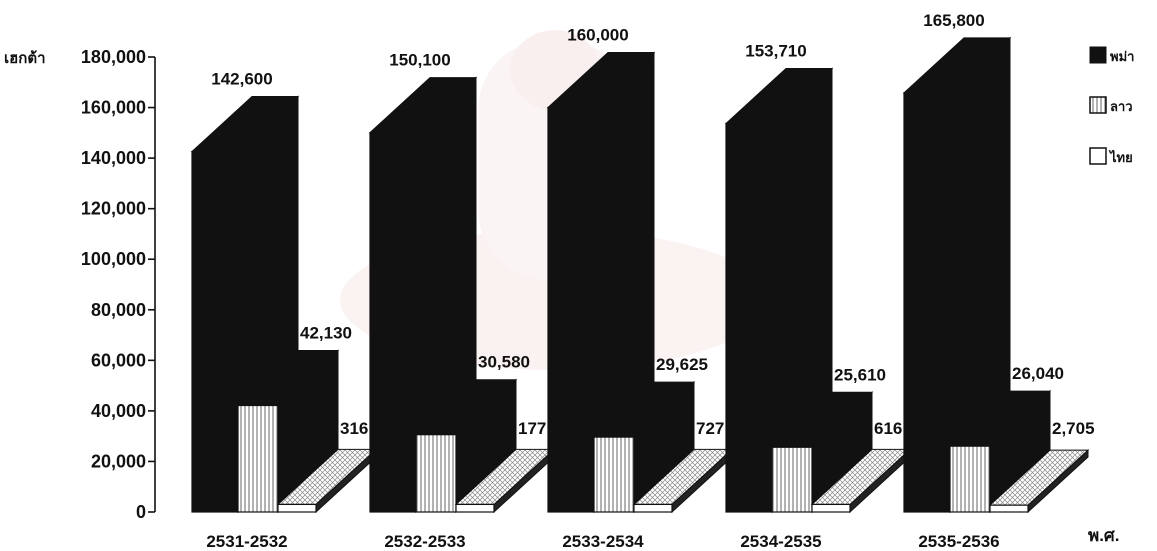 The image size is (1157, 551). I want to click on legend-swatch-laos, so click(1098, 105).